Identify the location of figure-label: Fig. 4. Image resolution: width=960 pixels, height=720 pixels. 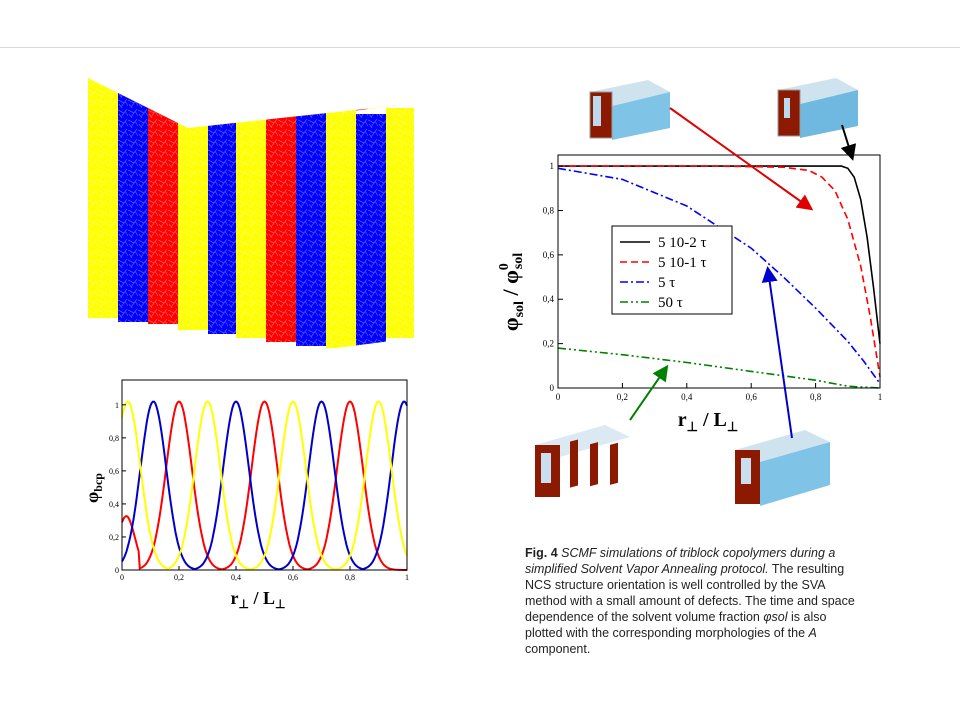
(541, 553).